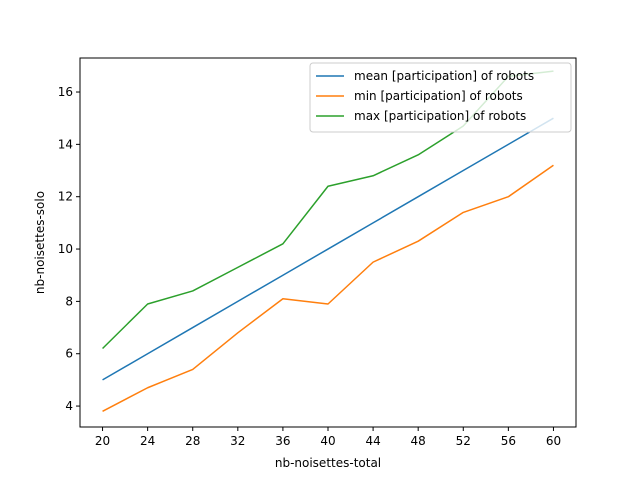 The image size is (640, 480). Describe the element at coordinates (440, 116) in the screenshot. I see `legend-entry: max [participation] of robots` at that location.